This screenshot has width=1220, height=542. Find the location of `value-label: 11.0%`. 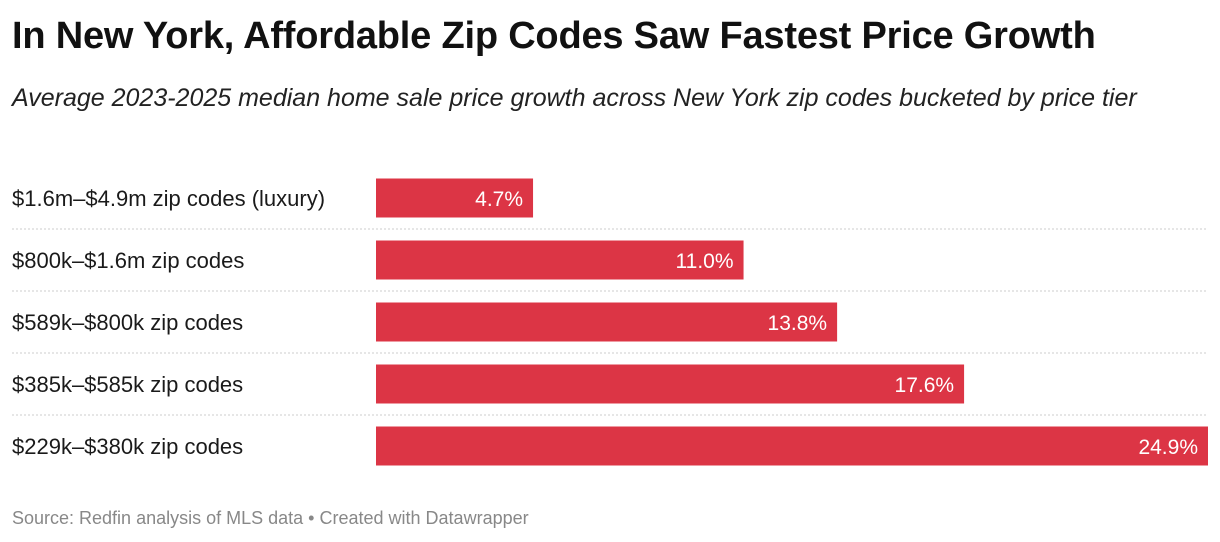

value-label: 11.0% is located at coordinates (705, 261).